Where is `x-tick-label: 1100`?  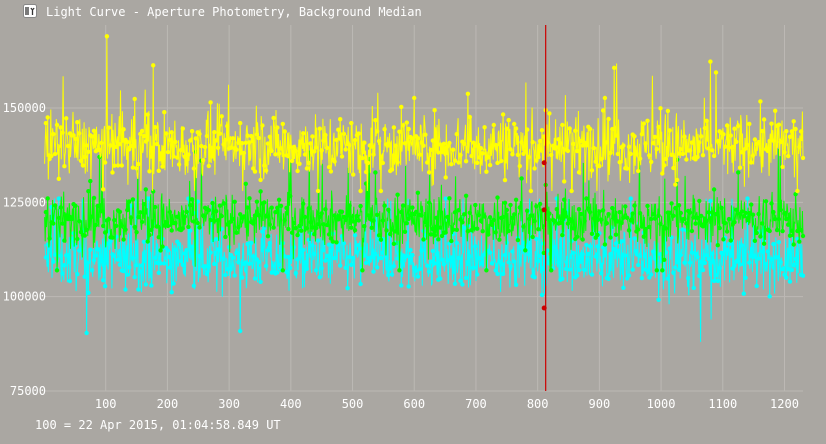
x-tick-label: 1100 is located at coordinates (722, 404).